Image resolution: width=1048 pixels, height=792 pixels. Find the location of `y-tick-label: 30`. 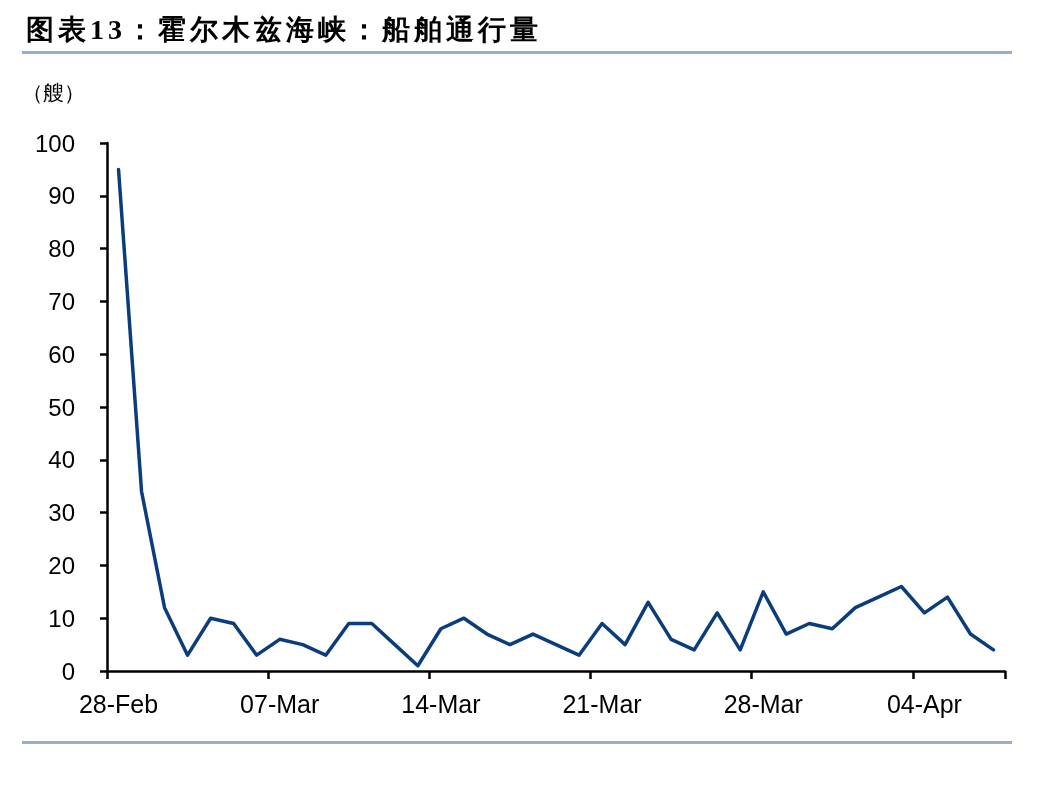

y-tick-label: 30 is located at coordinates (61, 513).